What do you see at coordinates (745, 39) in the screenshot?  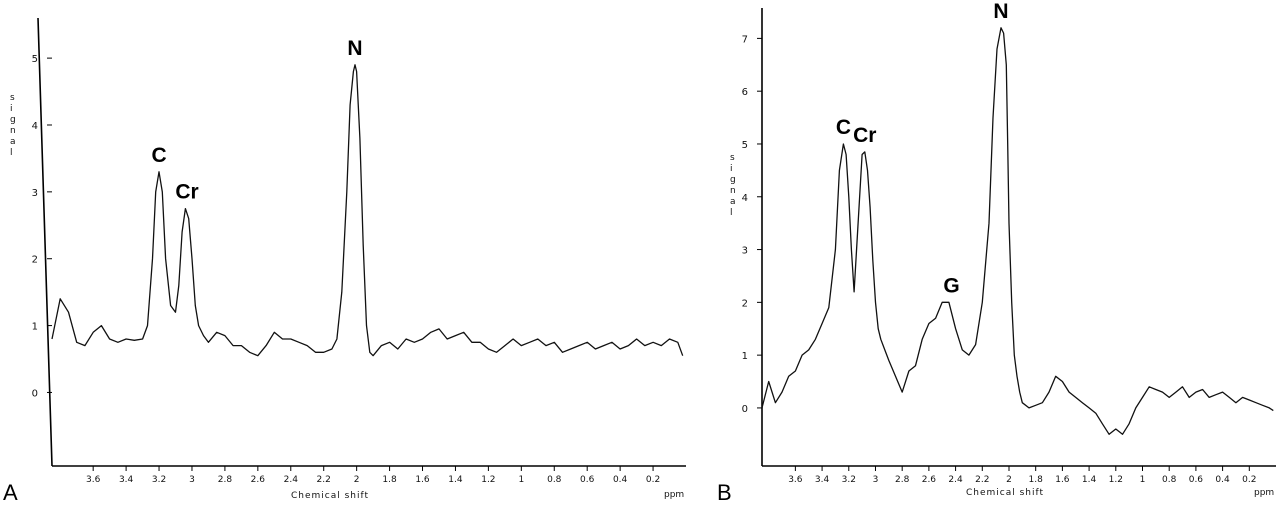 I see `y-tick-label: 7` at bounding box center [745, 39].